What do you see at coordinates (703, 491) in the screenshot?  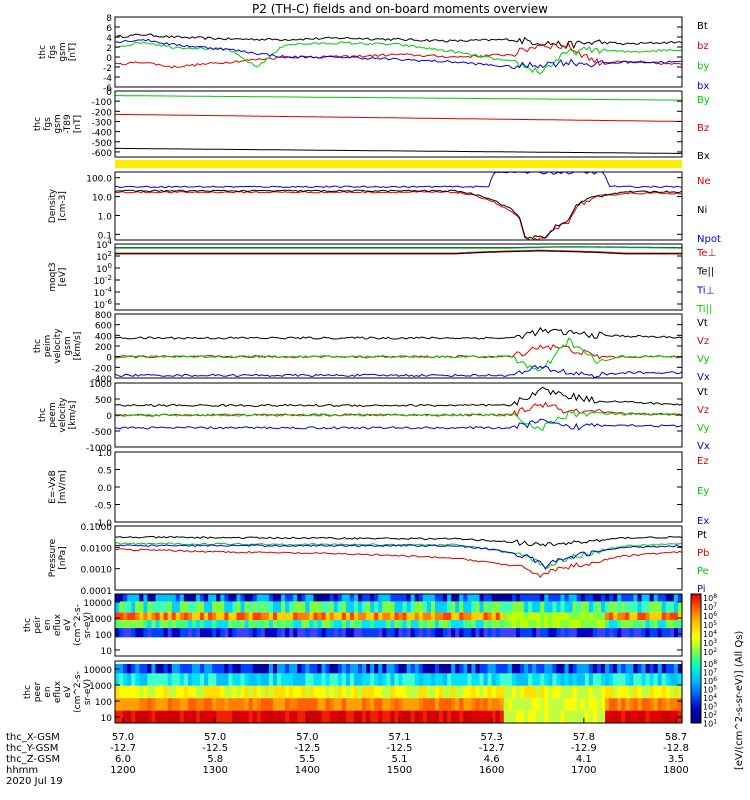 I see `legend-efield-1: Ey` at bounding box center [703, 491].